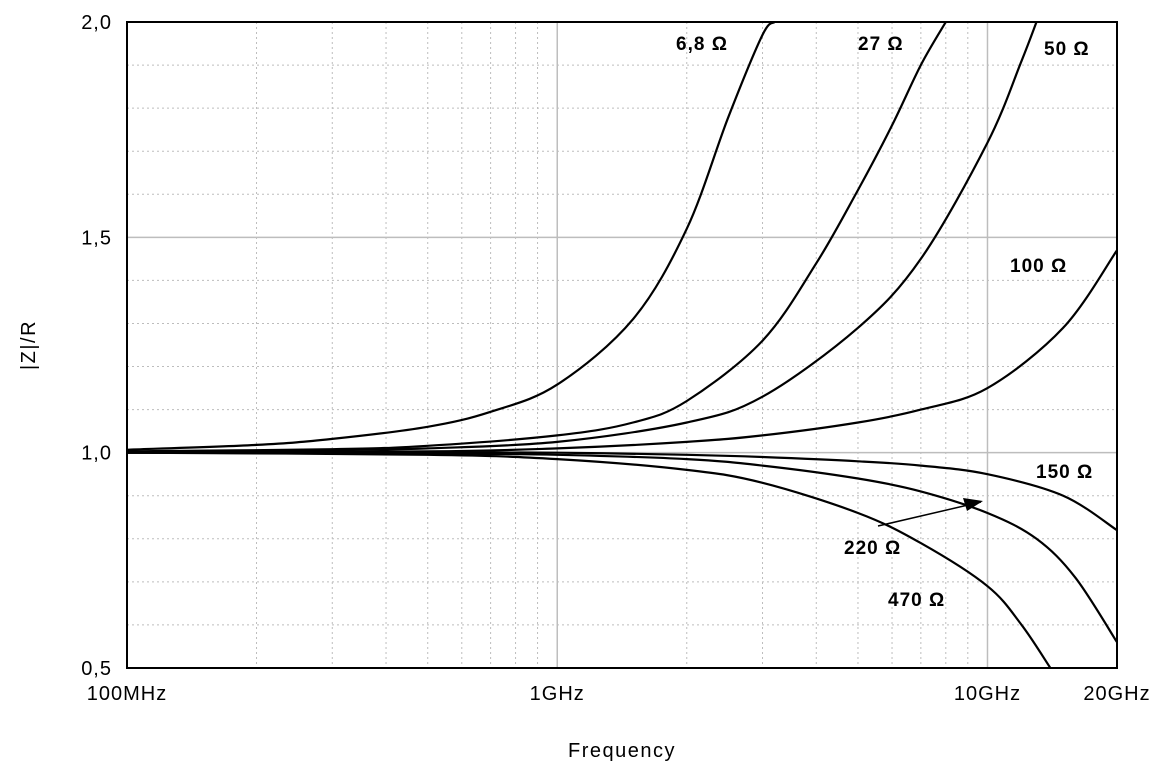 The height and width of the screenshot is (767, 1164). Describe the element at coordinates (96, 23) in the screenshot. I see `y-tick-label: 2,0` at that location.